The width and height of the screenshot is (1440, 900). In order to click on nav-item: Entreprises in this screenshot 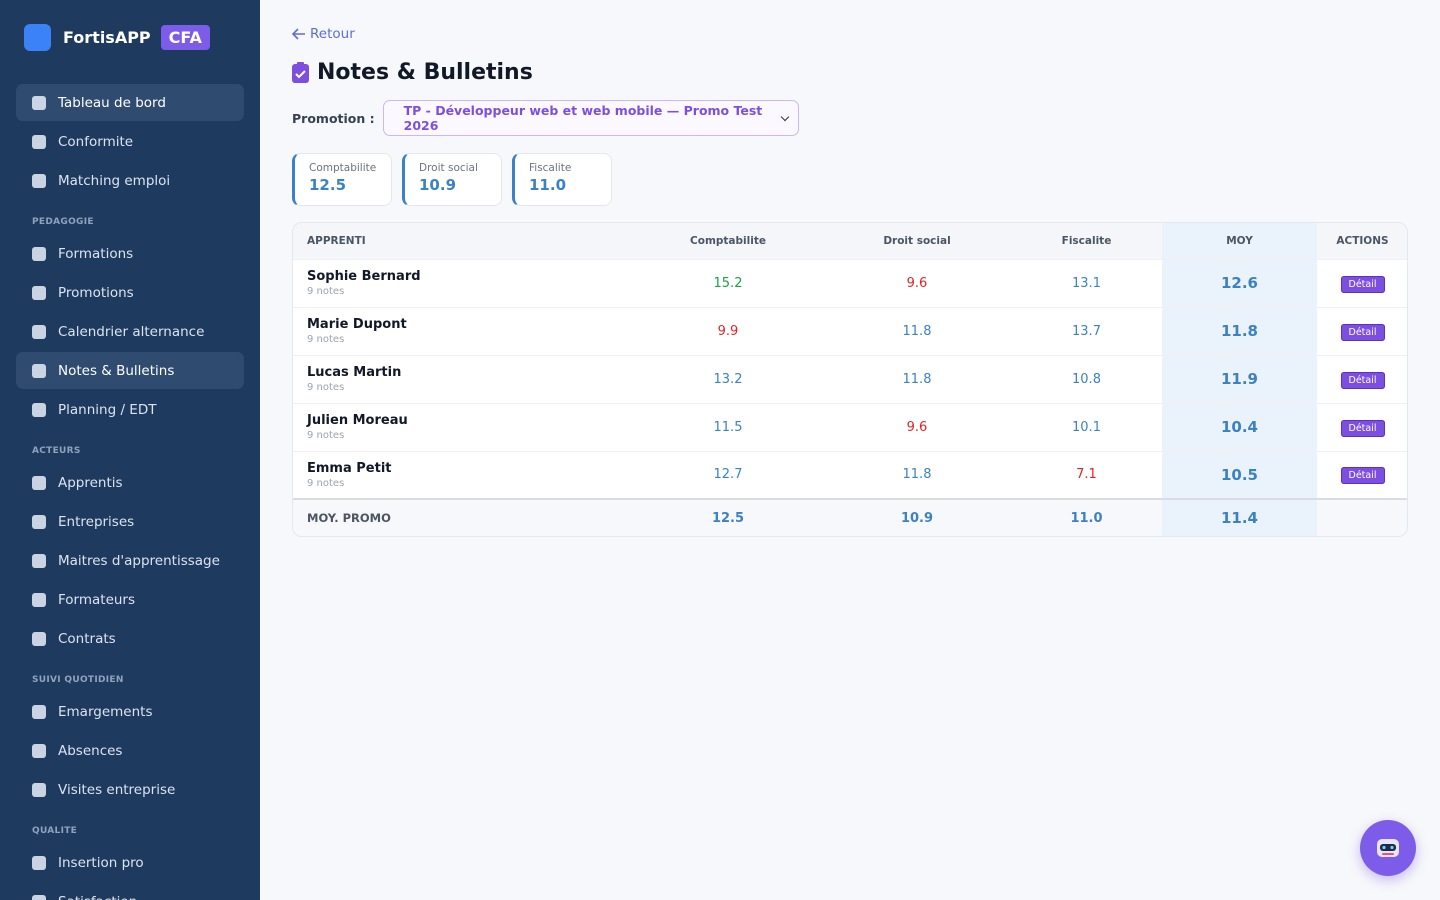, I will do `click(130, 521)`.